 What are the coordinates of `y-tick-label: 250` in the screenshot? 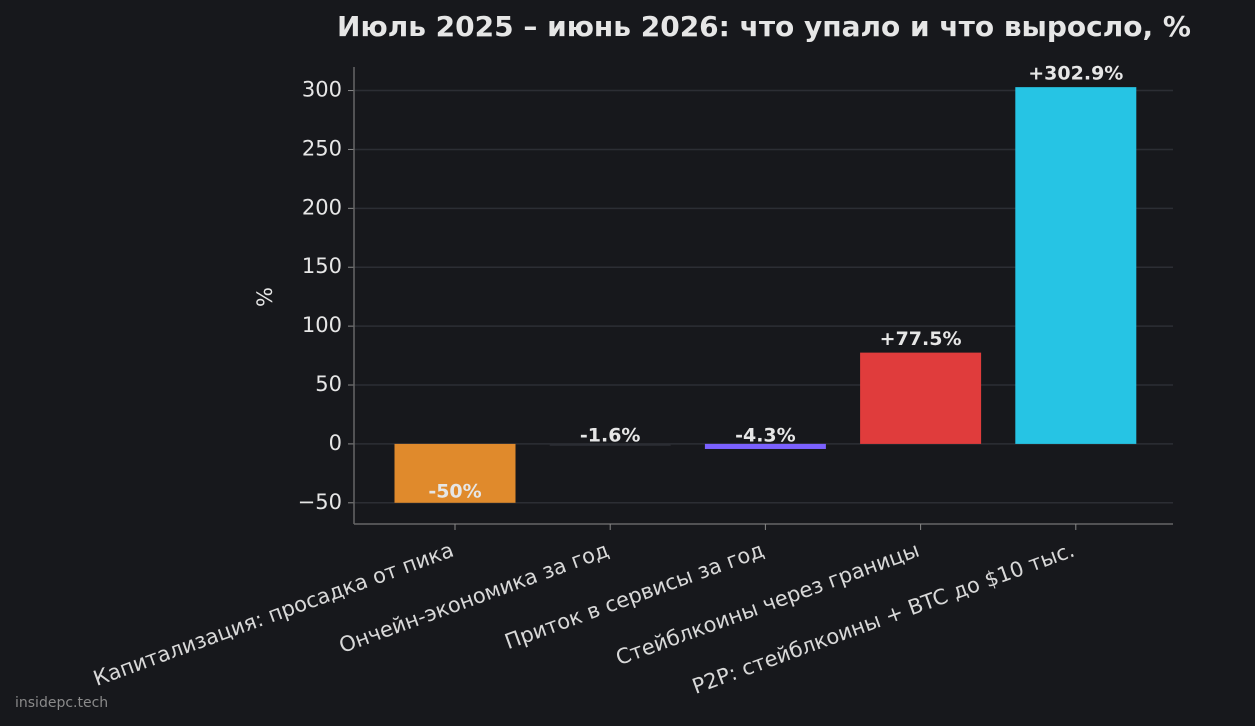 It's located at (322, 148).